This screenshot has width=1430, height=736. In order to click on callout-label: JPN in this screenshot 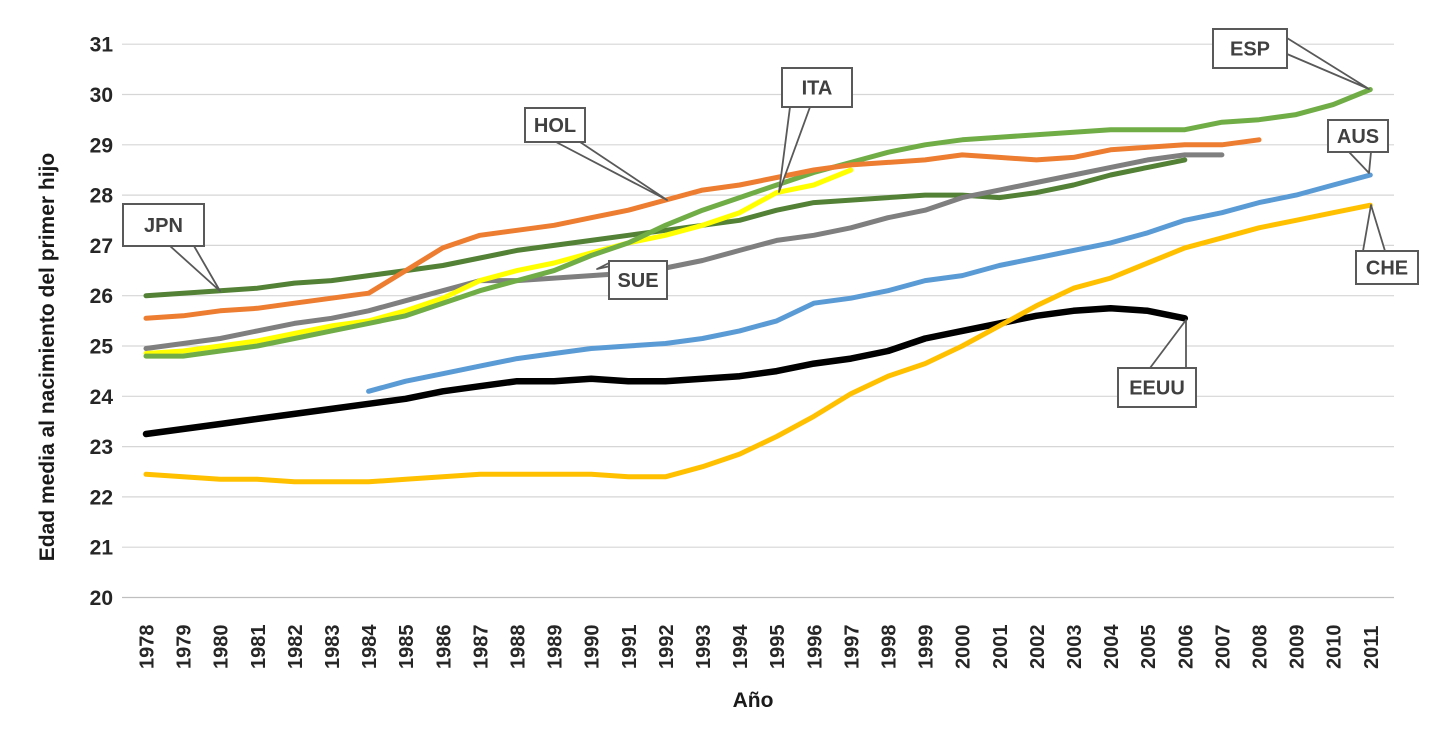, I will do `click(163, 226)`.